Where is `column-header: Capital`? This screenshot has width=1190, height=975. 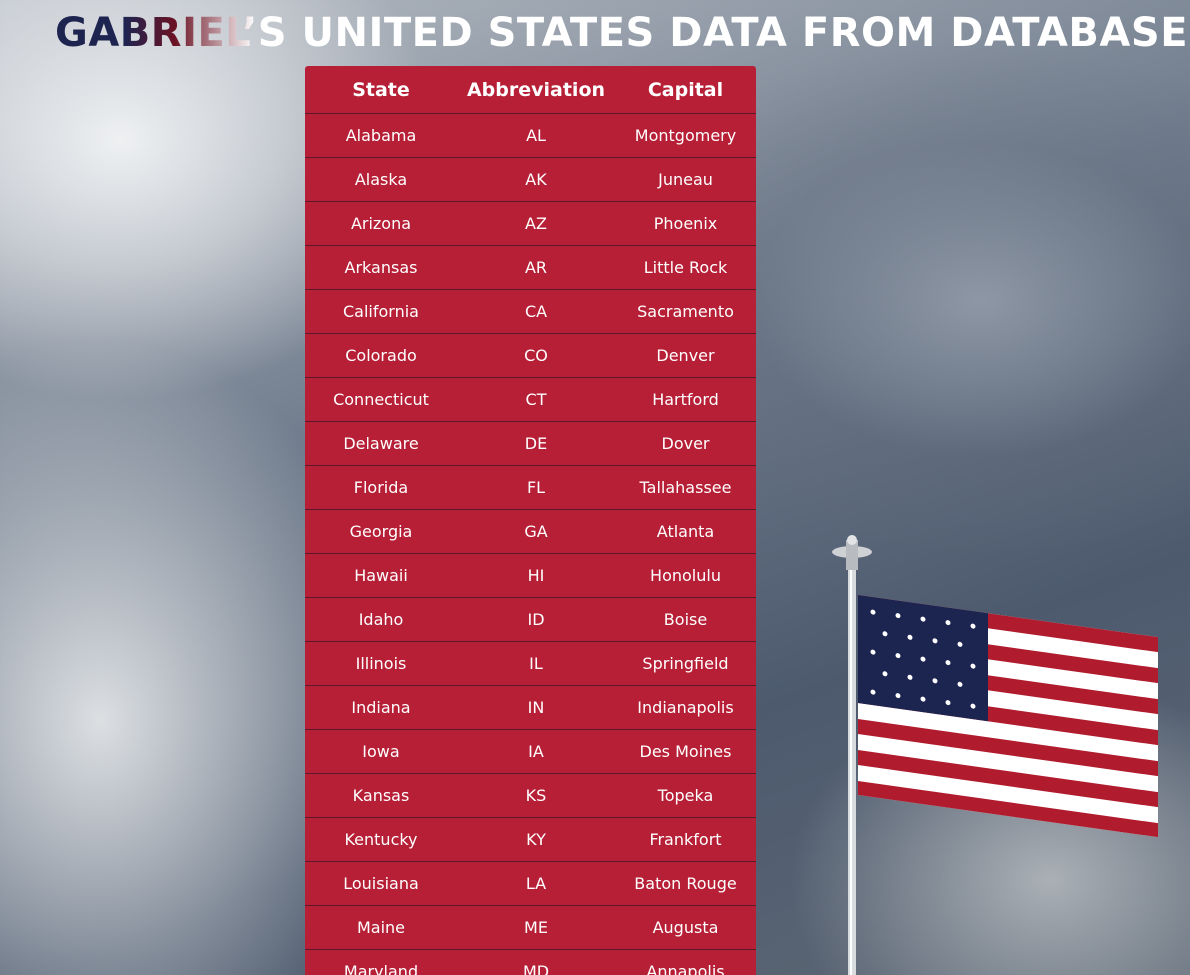 column-header: Capital is located at coordinates (685, 89).